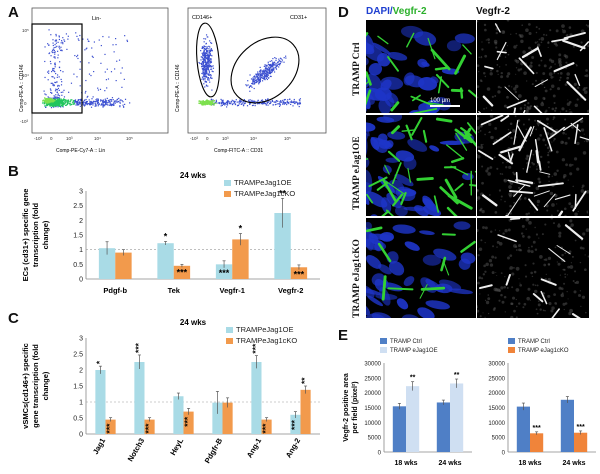 The image size is (600, 474). Describe the element at coordinates (346, 407) in the screenshot. I see `y-axis-title: Vegfr-2 positive area` at that location.